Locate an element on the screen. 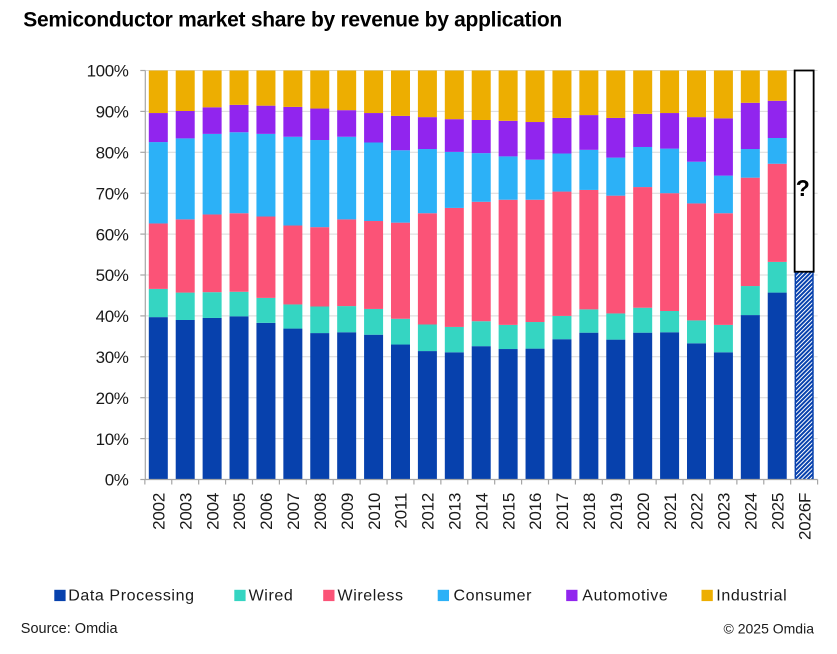  svg-text: 2023 is located at coordinates (724, 511).